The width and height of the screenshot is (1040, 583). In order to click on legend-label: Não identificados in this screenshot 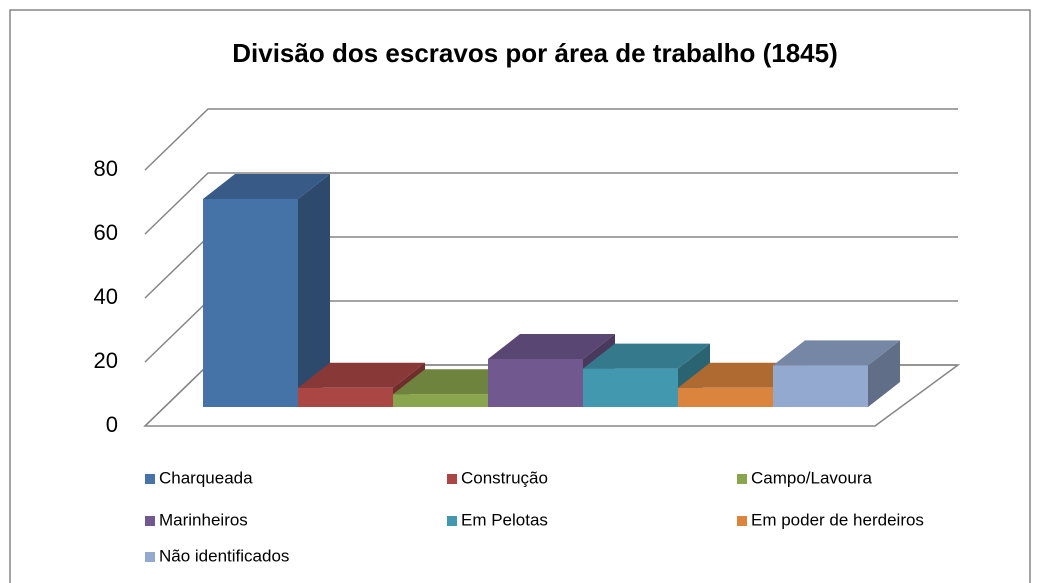, I will do `click(224, 555)`.